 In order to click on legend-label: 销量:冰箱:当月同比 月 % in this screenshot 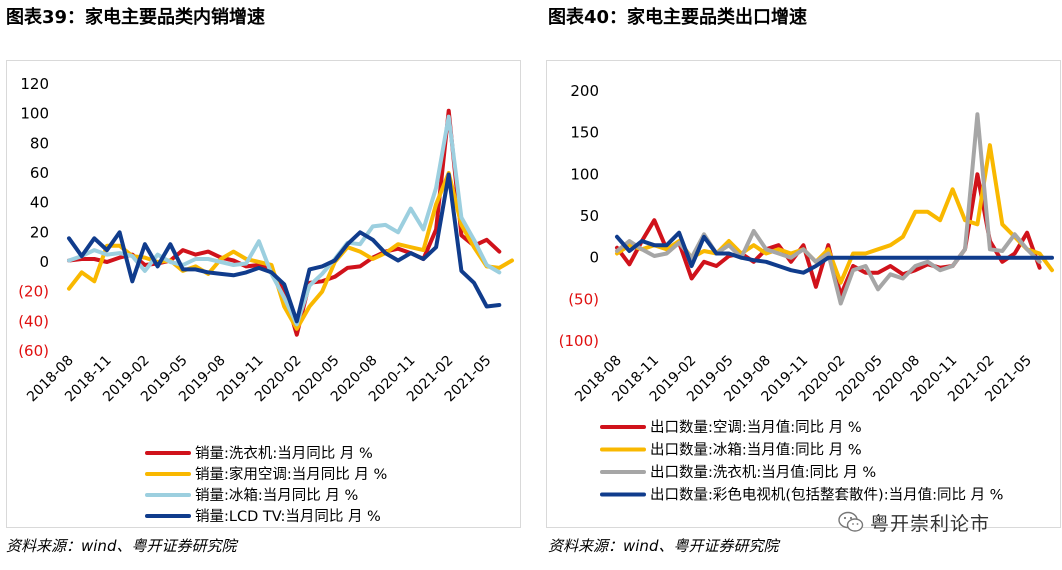, I will do `click(276, 495)`.